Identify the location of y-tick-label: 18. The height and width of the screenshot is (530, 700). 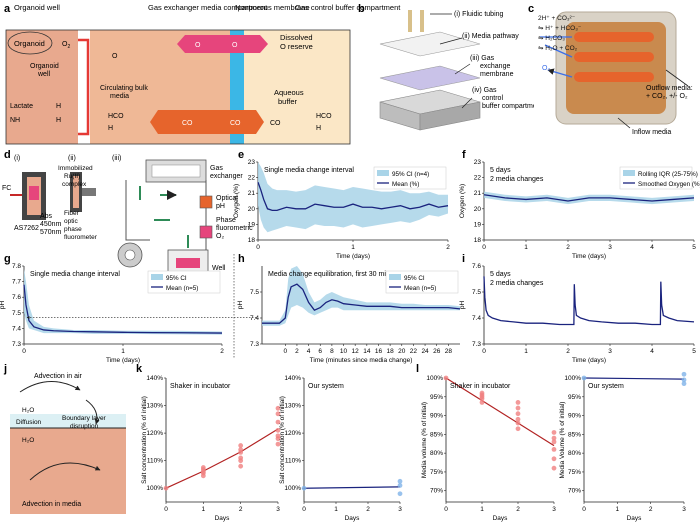
(252, 240).